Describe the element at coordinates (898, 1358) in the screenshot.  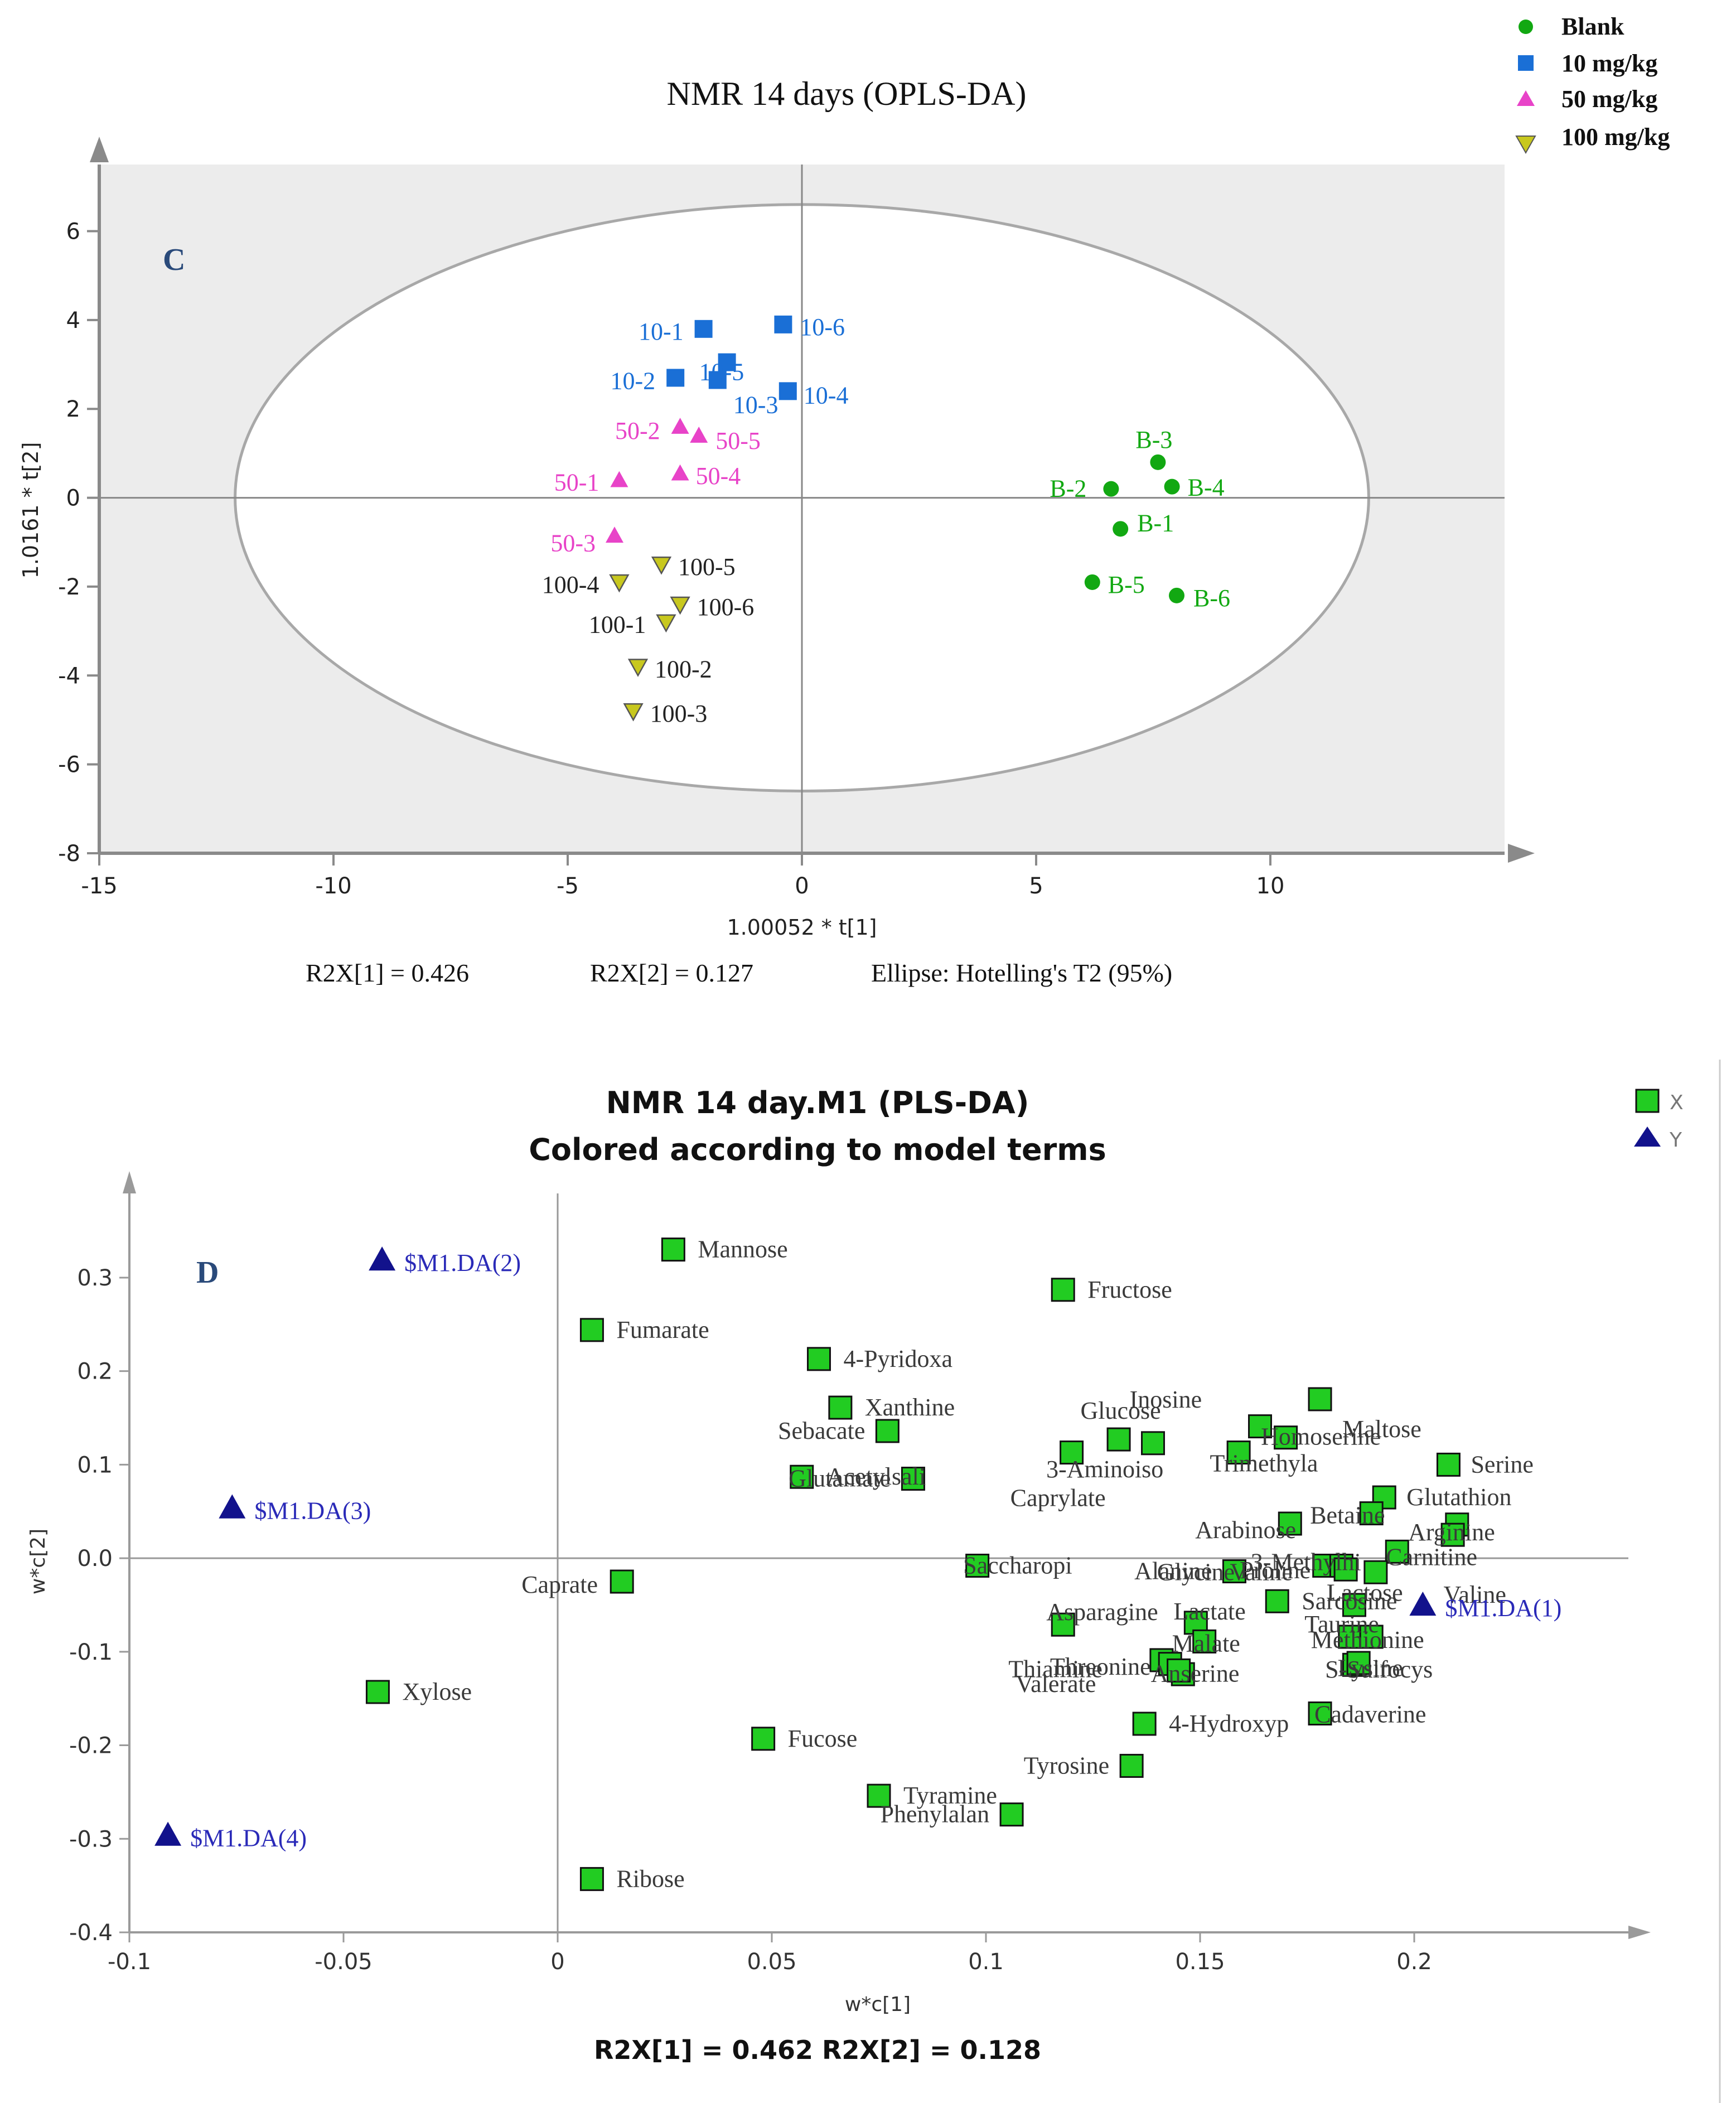
I see `panel-d-label-4-pyridoxa-3: 4-Pyridoxa` at that location.